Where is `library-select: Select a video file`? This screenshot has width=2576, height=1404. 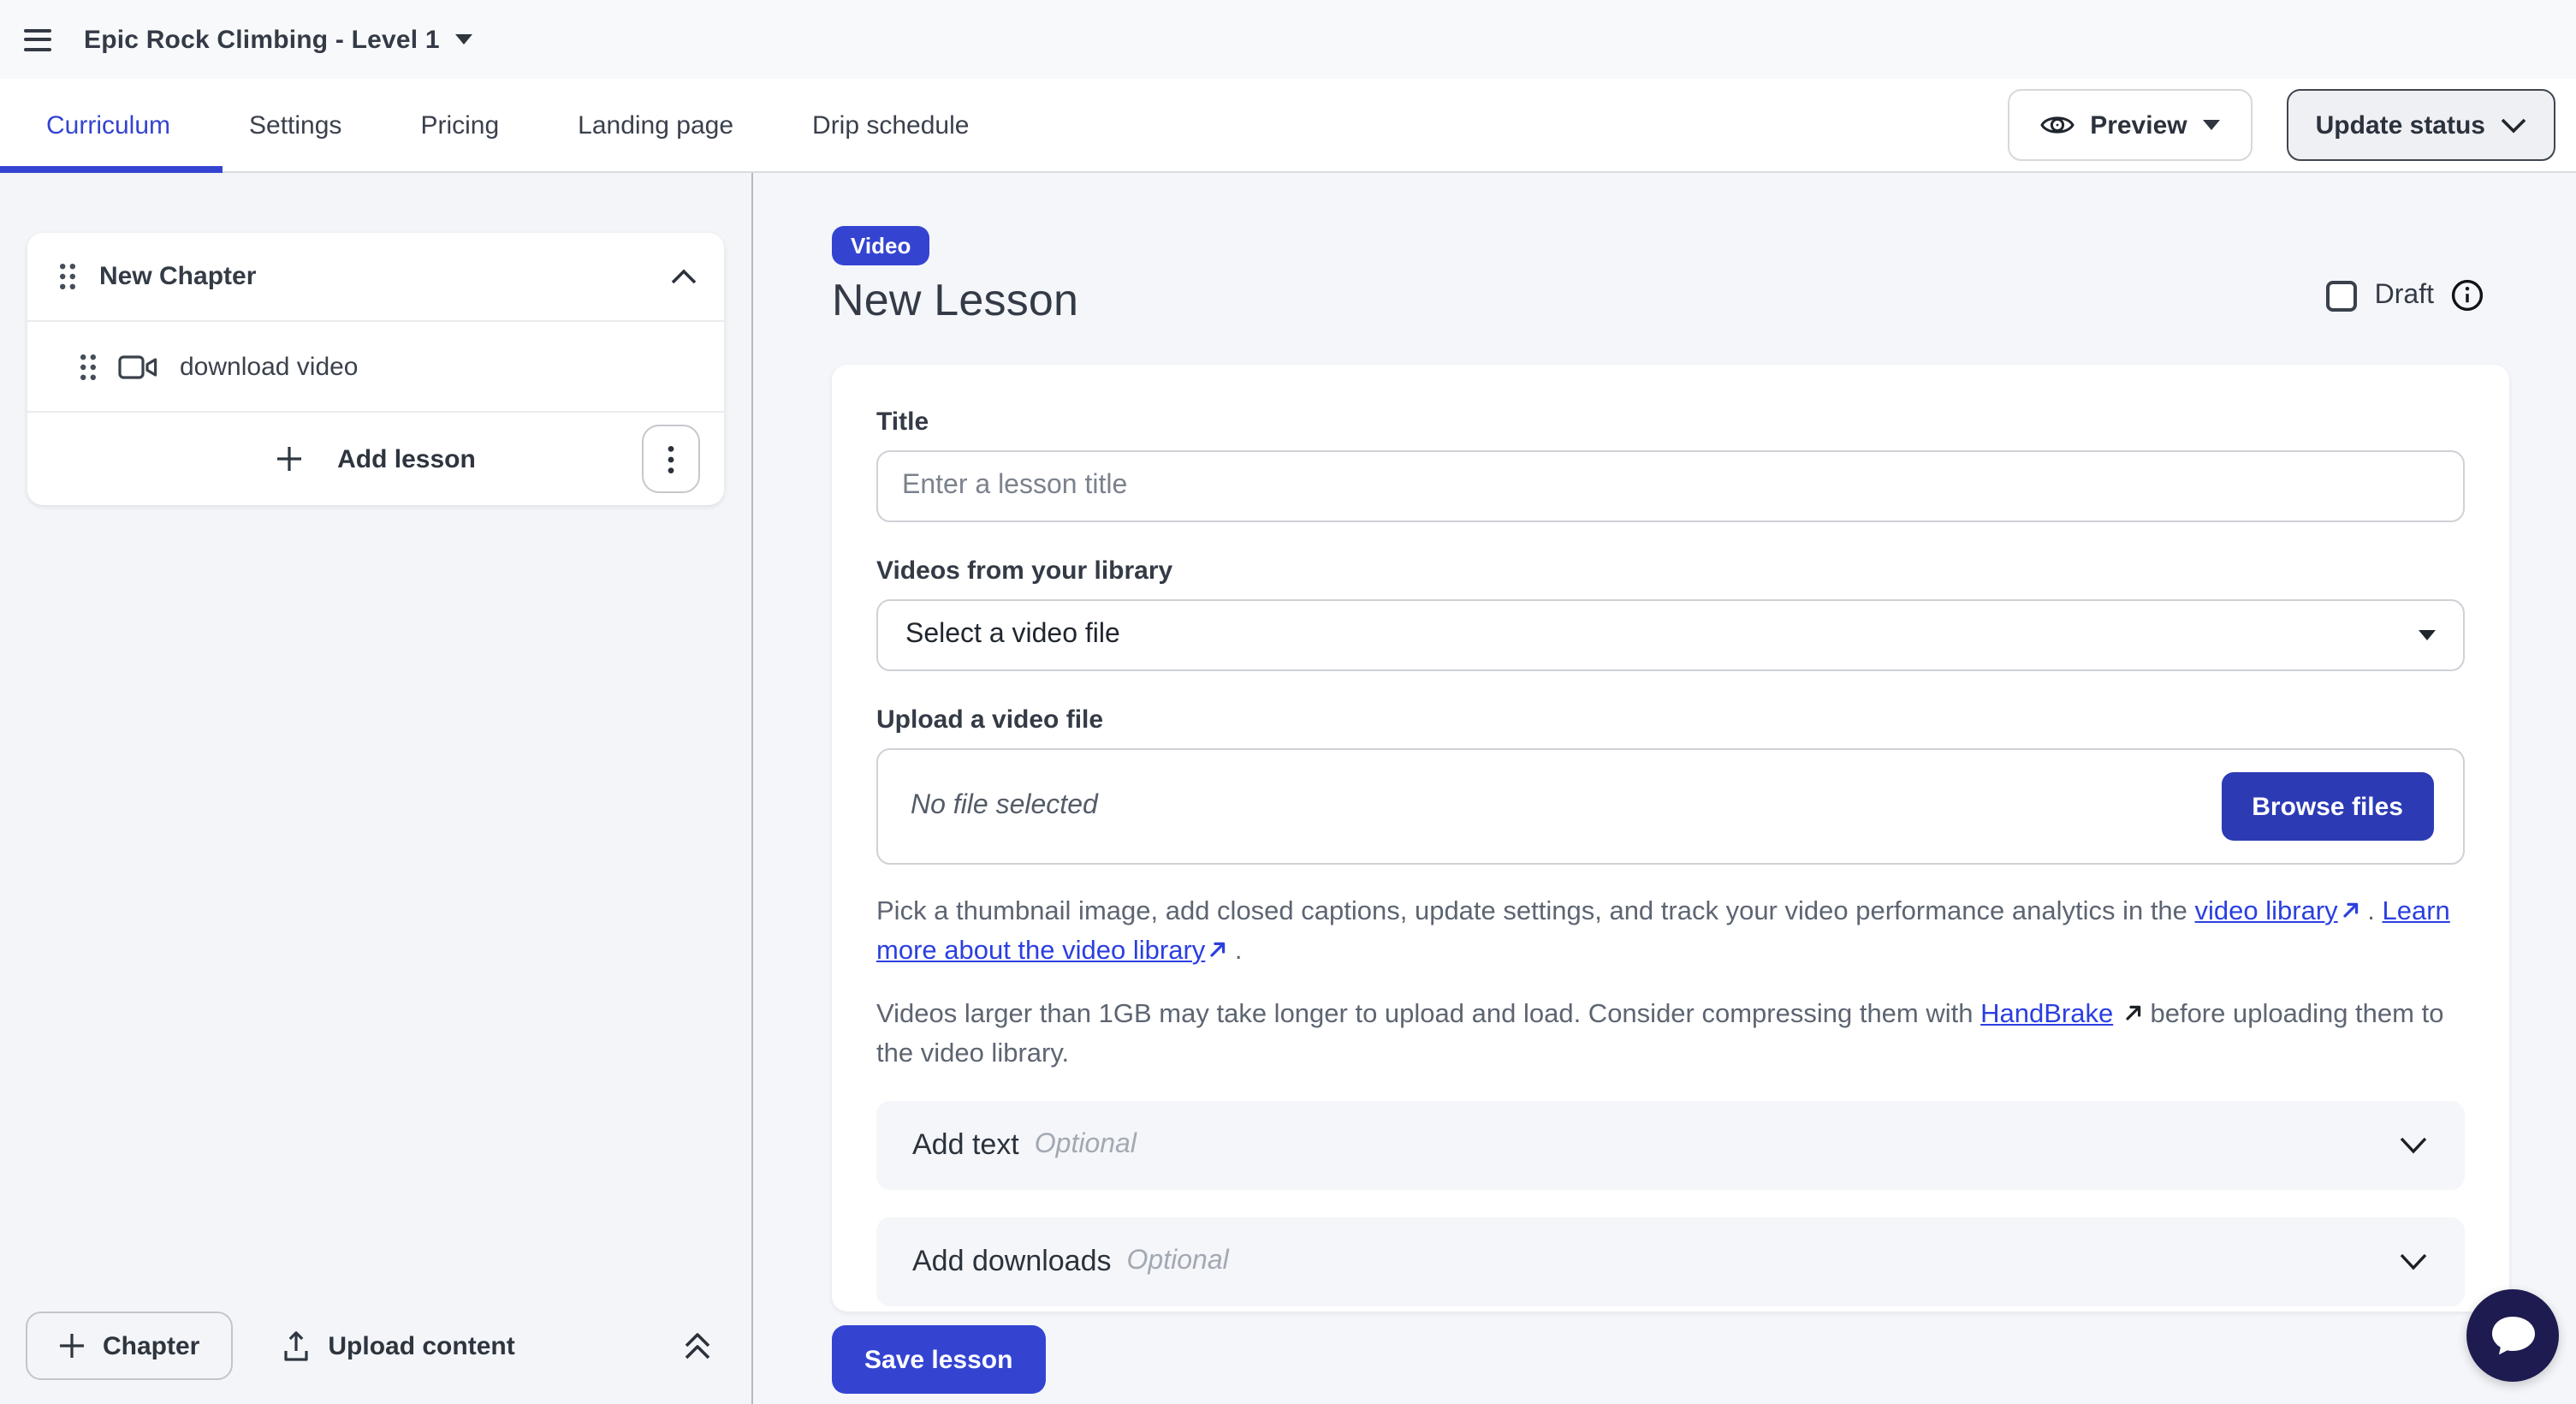
library-select: Select a video file is located at coordinates (1670, 635).